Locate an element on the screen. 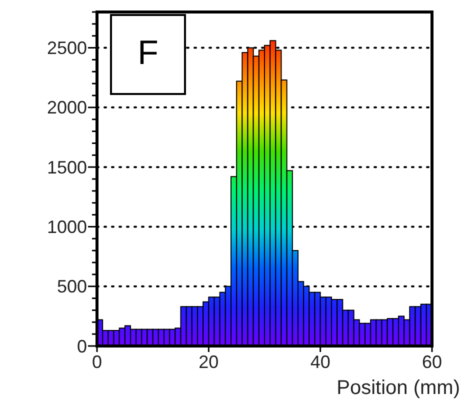  y-tick-label: 2000 is located at coordinates (66, 108).